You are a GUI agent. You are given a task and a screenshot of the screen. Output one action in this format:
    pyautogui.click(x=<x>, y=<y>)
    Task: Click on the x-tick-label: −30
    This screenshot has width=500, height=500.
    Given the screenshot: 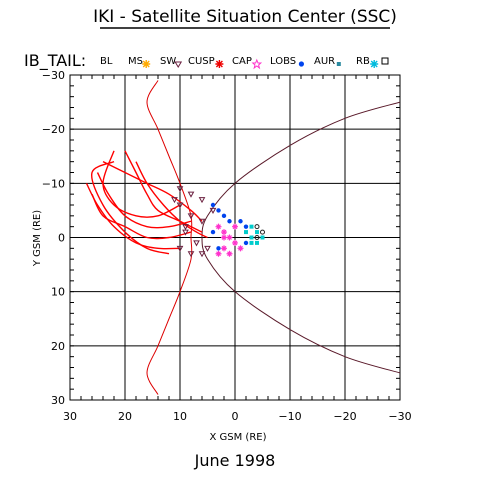 What is the action you would take?
    pyautogui.click(x=399, y=416)
    